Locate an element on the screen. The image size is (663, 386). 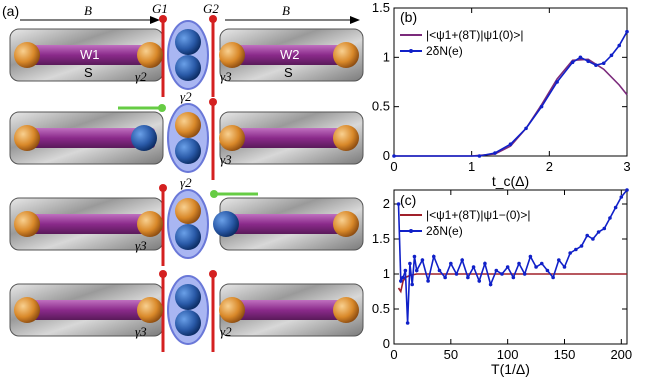
panel-a-label: (a) is located at coordinates (10, 11).